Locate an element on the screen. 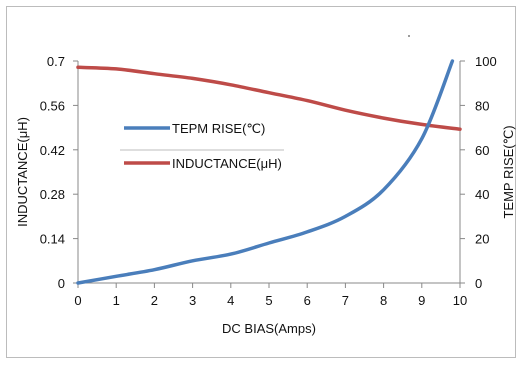  x-tick-label: 7 is located at coordinates (345, 300).